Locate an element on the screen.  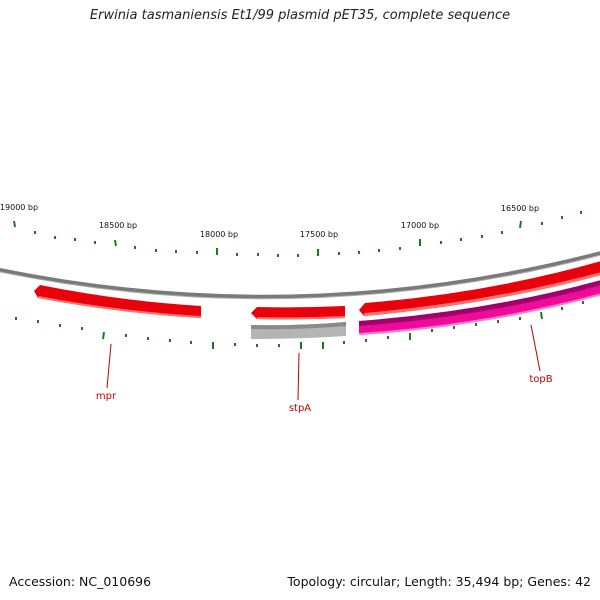
outer-scale-ticks is located at coordinates (297, 234).